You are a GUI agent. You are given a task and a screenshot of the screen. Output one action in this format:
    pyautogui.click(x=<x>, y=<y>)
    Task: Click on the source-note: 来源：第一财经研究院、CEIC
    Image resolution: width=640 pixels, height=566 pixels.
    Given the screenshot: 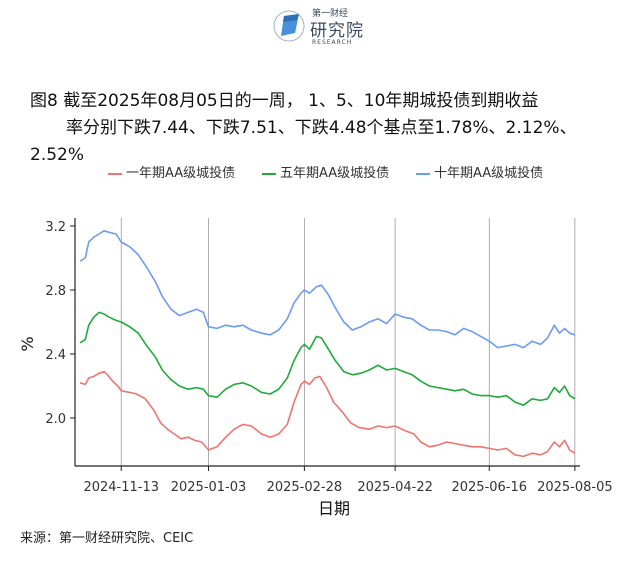 What is the action you would take?
    pyautogui.click(x=107, y=538)
    